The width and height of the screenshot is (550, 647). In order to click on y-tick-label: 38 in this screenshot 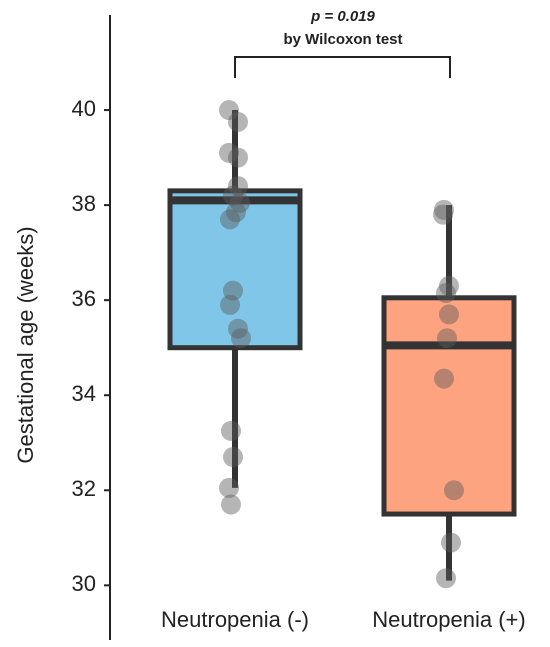, I will do `click(84, 203)`.